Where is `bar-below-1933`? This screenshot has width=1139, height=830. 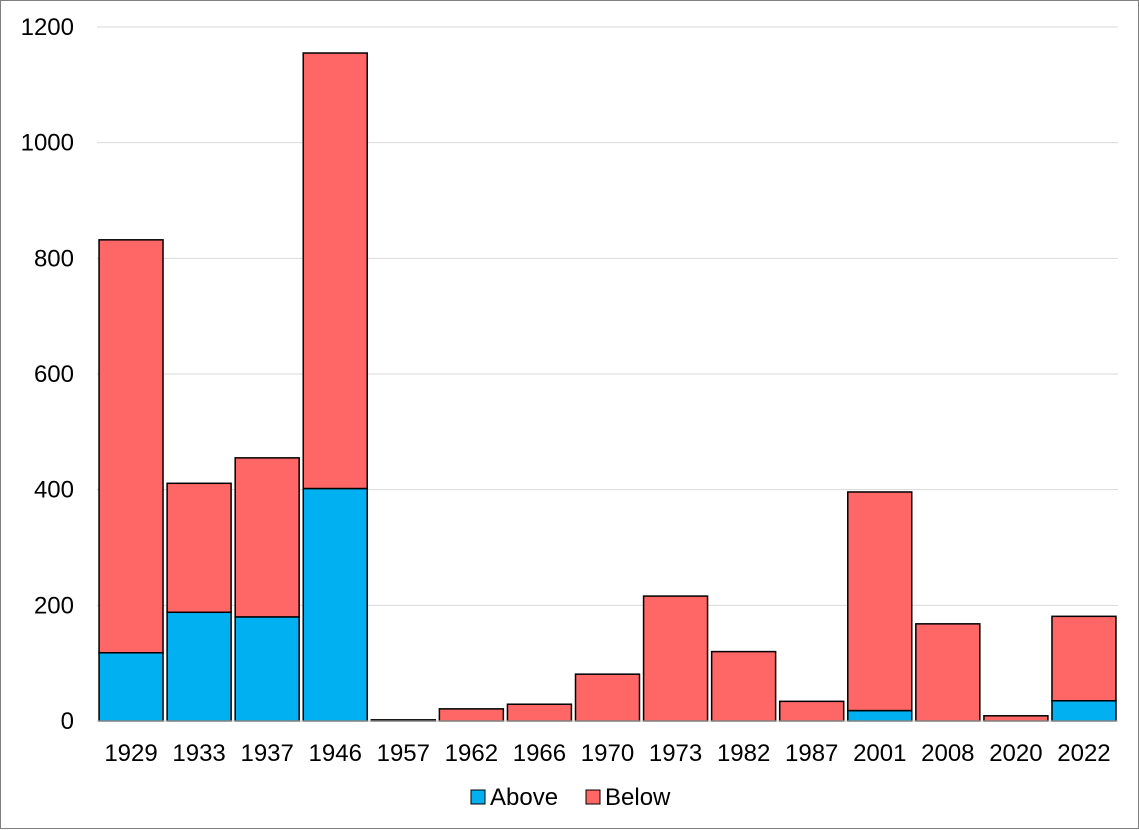 bar-below-1933 is located at coordinates (199, 548).